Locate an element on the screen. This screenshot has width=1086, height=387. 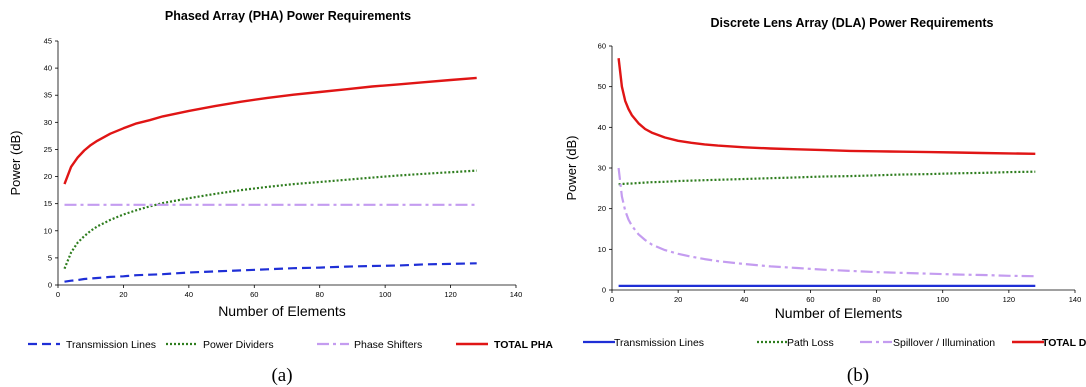
legend-label-2: Phase Shifters is located at coordinates (388, 345).